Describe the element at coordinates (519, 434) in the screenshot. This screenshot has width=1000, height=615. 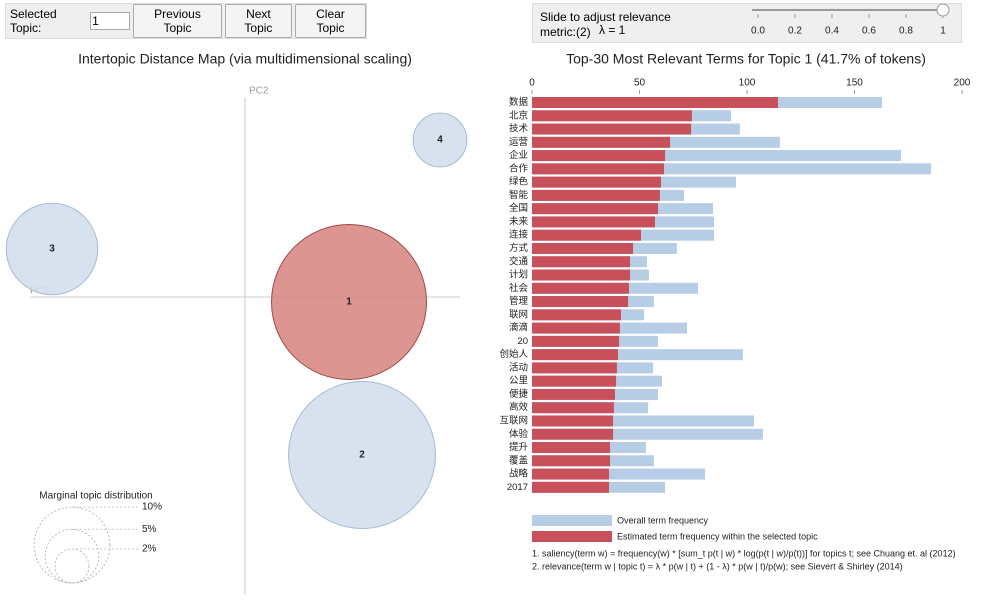
I see `term-label: 体验` at that location.